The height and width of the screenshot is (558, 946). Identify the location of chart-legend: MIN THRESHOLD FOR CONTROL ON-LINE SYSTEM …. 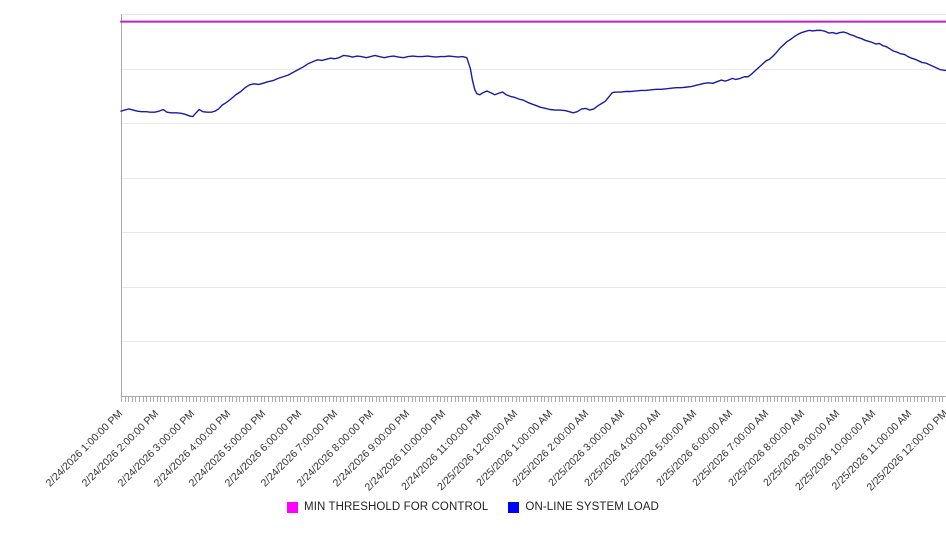
(473, 507).